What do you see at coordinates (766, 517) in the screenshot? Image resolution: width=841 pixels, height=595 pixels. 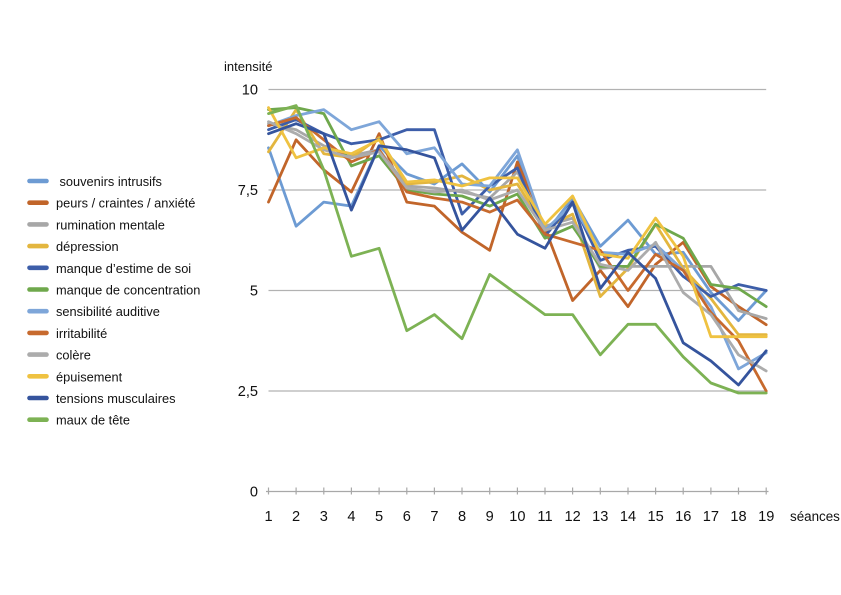 I see `svg-text: 19` at bounding box center [766, 517].